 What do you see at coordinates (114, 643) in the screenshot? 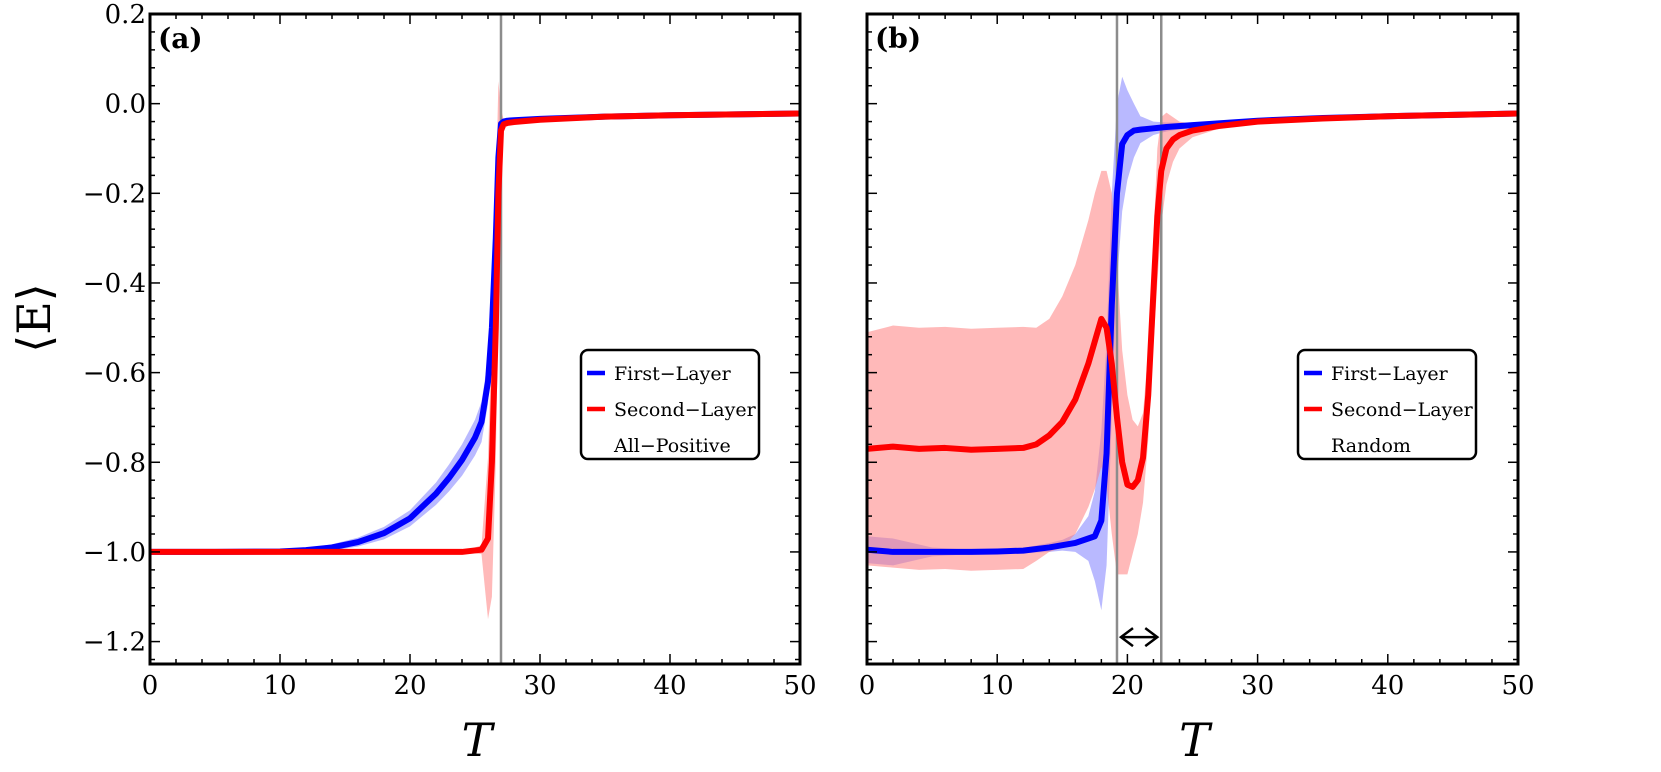
I see `y-tick-label: −1.2` at bounding box center [114, 643].